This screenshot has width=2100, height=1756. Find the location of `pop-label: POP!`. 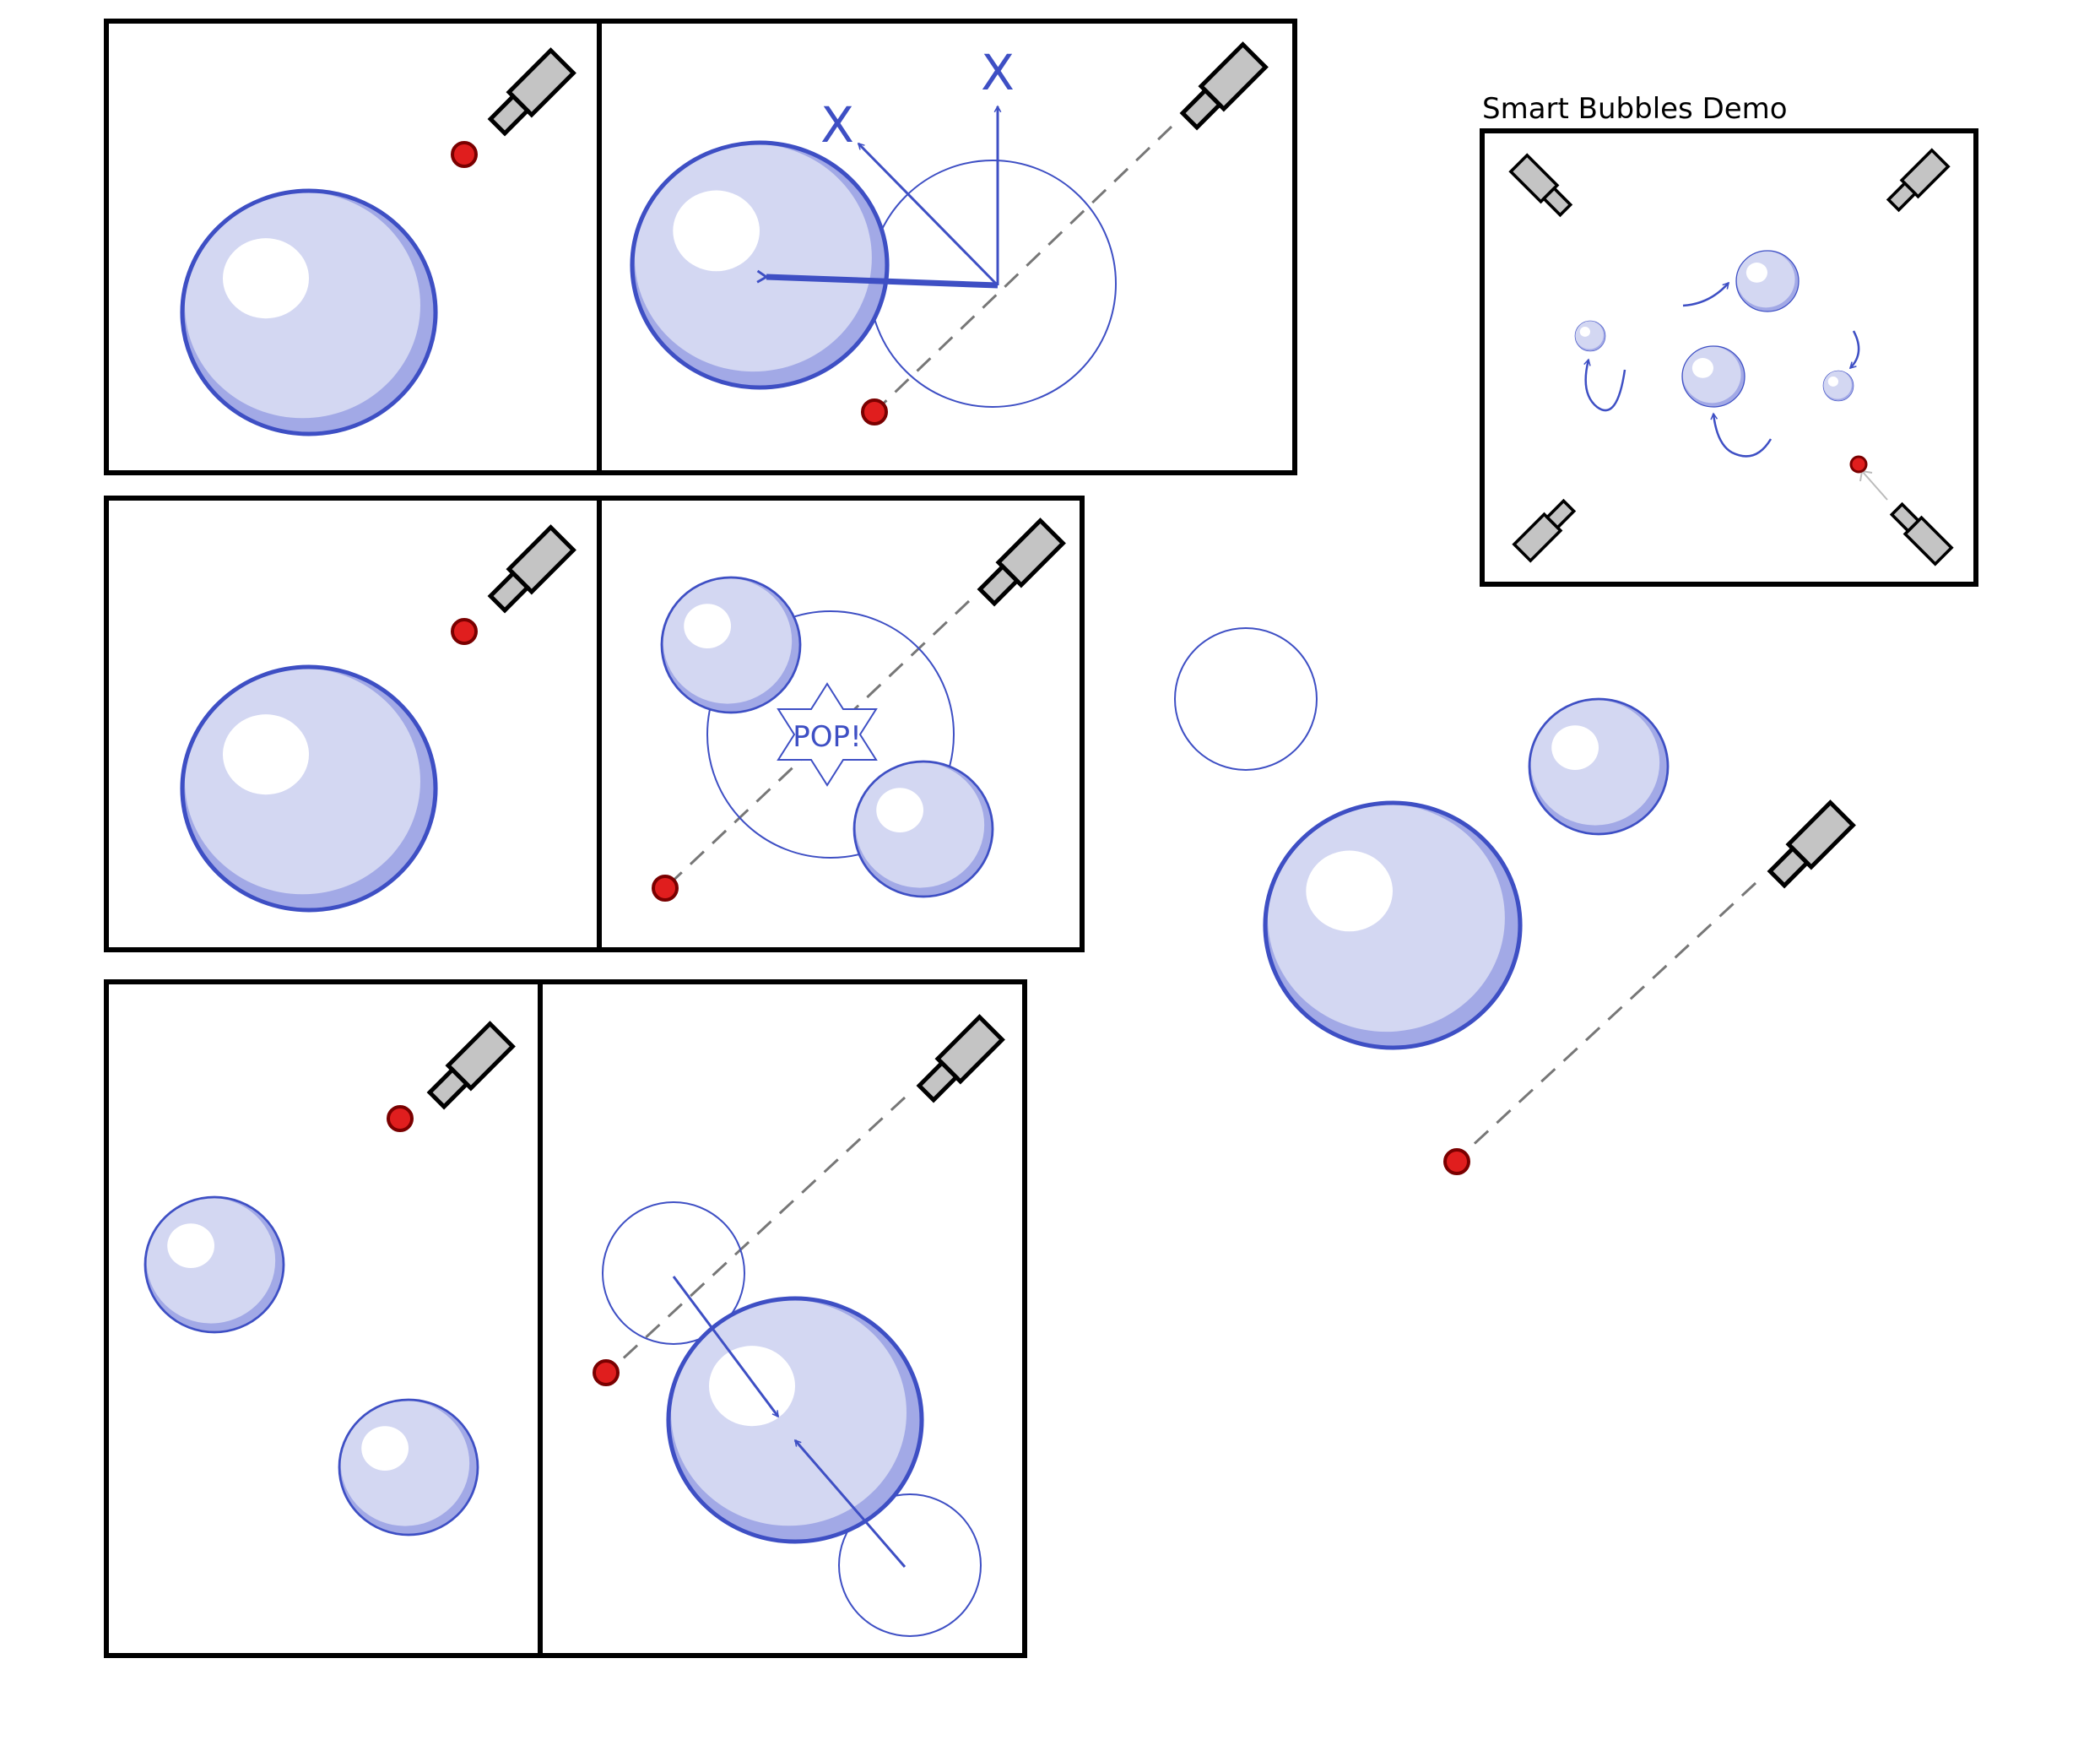

pop-label: POP! is located at coordinates (827, 737).